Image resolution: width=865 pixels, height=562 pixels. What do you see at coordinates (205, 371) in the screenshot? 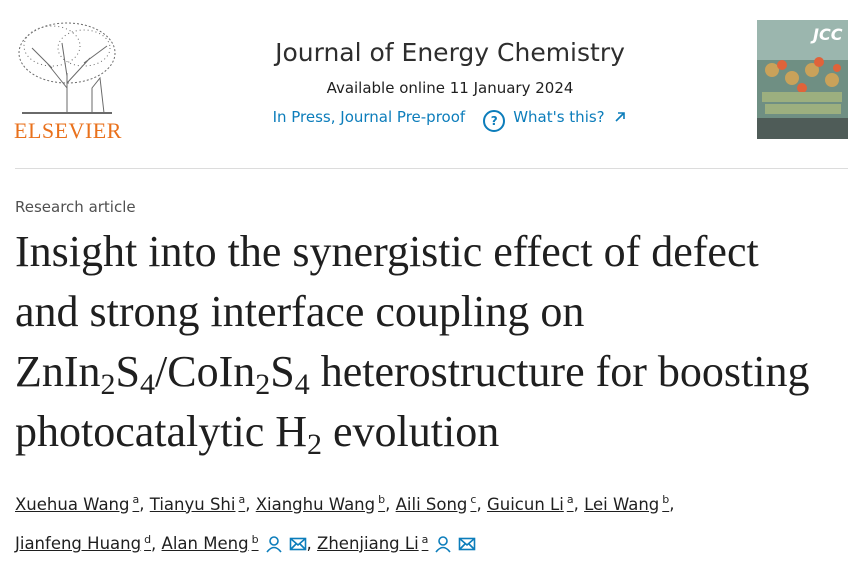
I see `title-text: /CoIn` at bounding box center [205, 371].